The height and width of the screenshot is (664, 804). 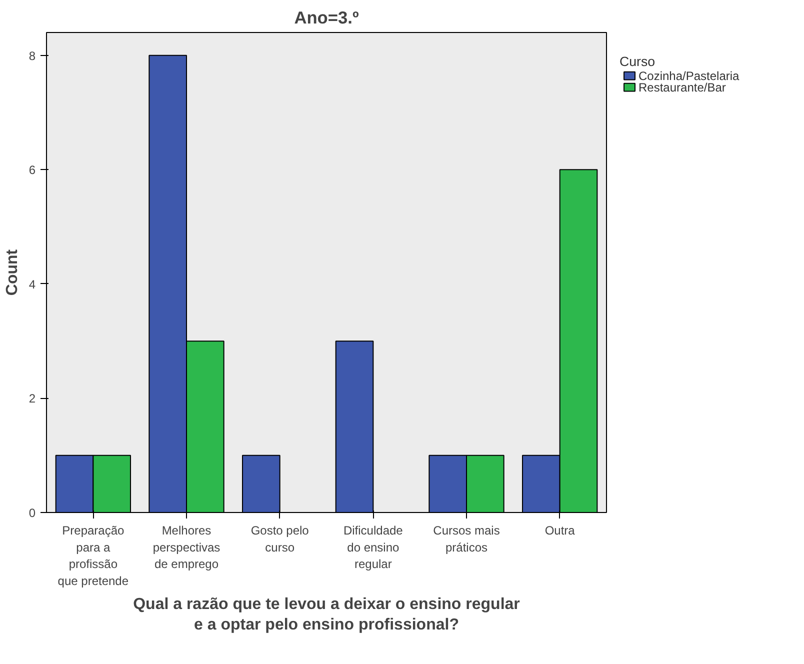 I want to click on x-tick-label: Melhores perspectivas de emprego, so click(x=186, y=548).